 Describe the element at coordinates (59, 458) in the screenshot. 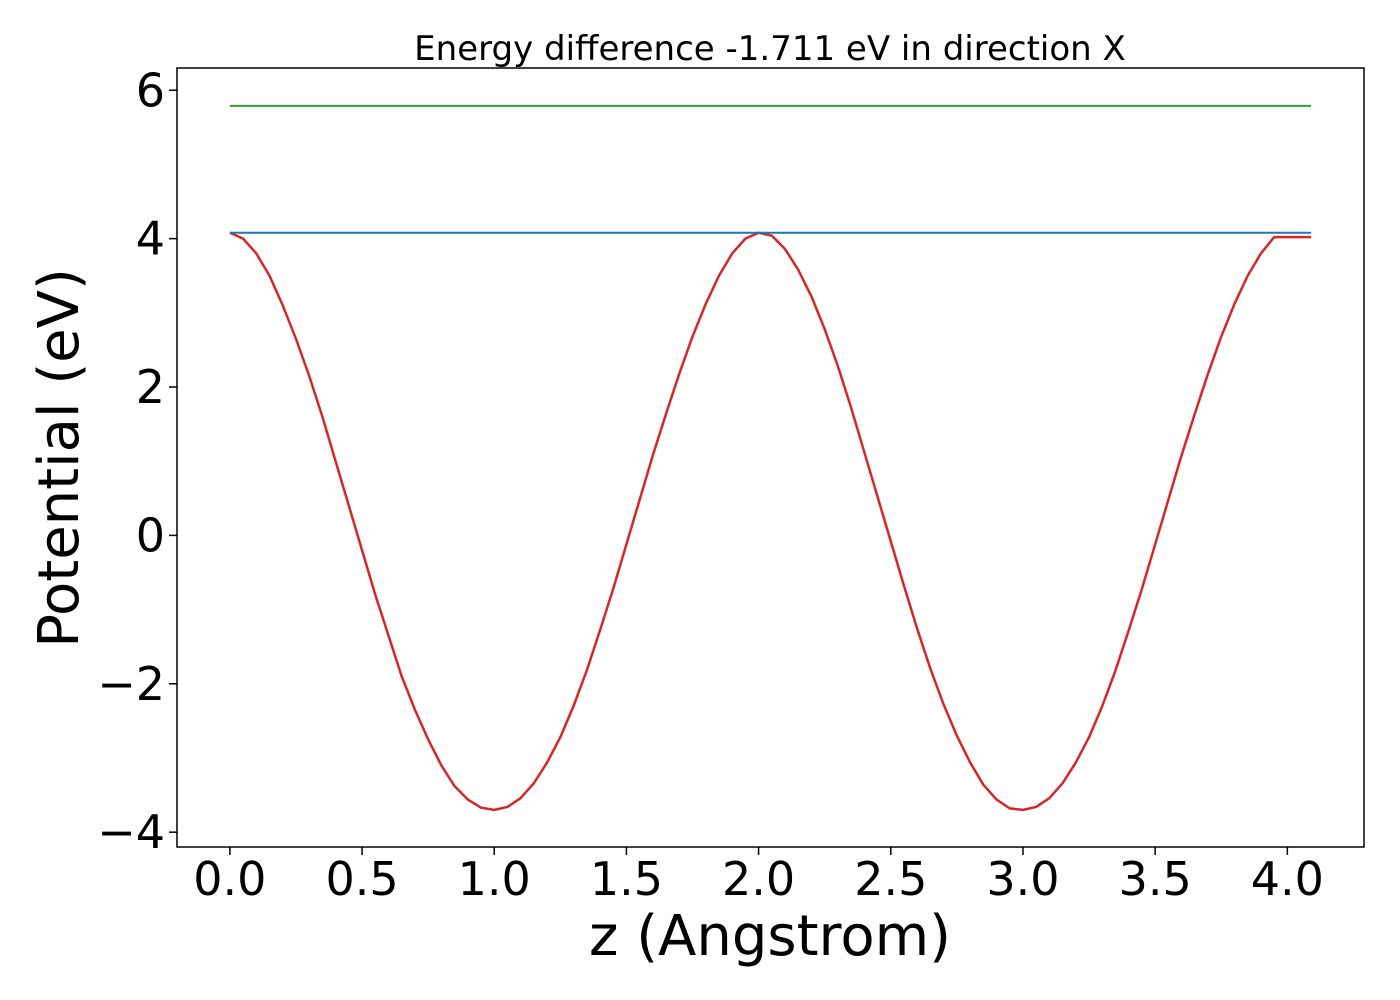

I see `y-axis-label: Potential (eV)` at that location.